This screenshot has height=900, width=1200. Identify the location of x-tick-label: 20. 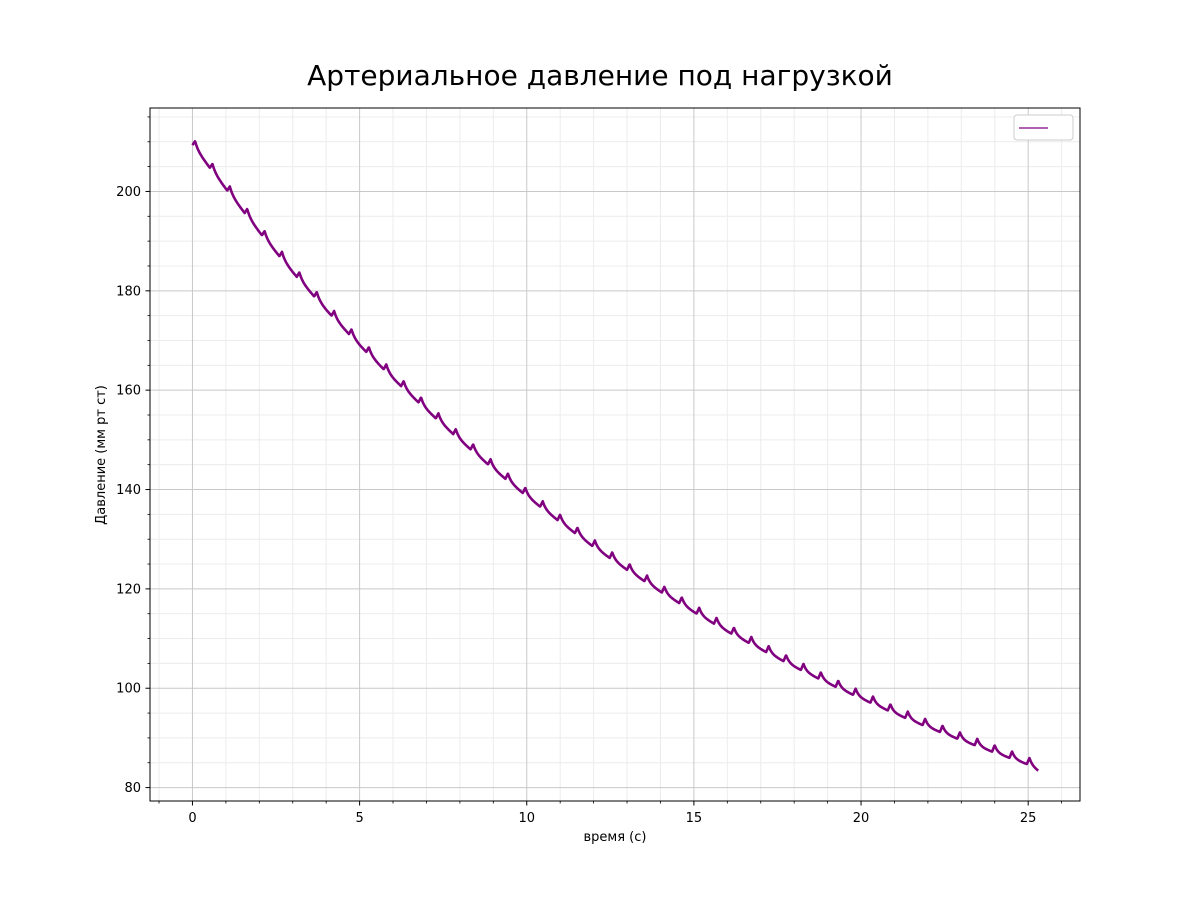
(861, 818).